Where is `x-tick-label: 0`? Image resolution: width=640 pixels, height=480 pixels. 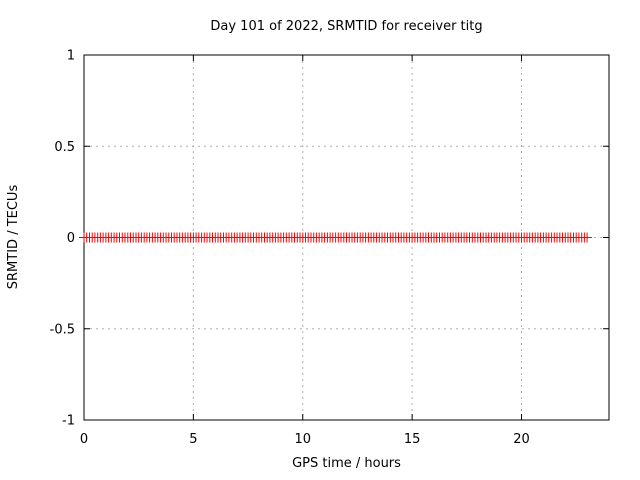 x-tick-label: 0 is located at coordinates (84, 439).